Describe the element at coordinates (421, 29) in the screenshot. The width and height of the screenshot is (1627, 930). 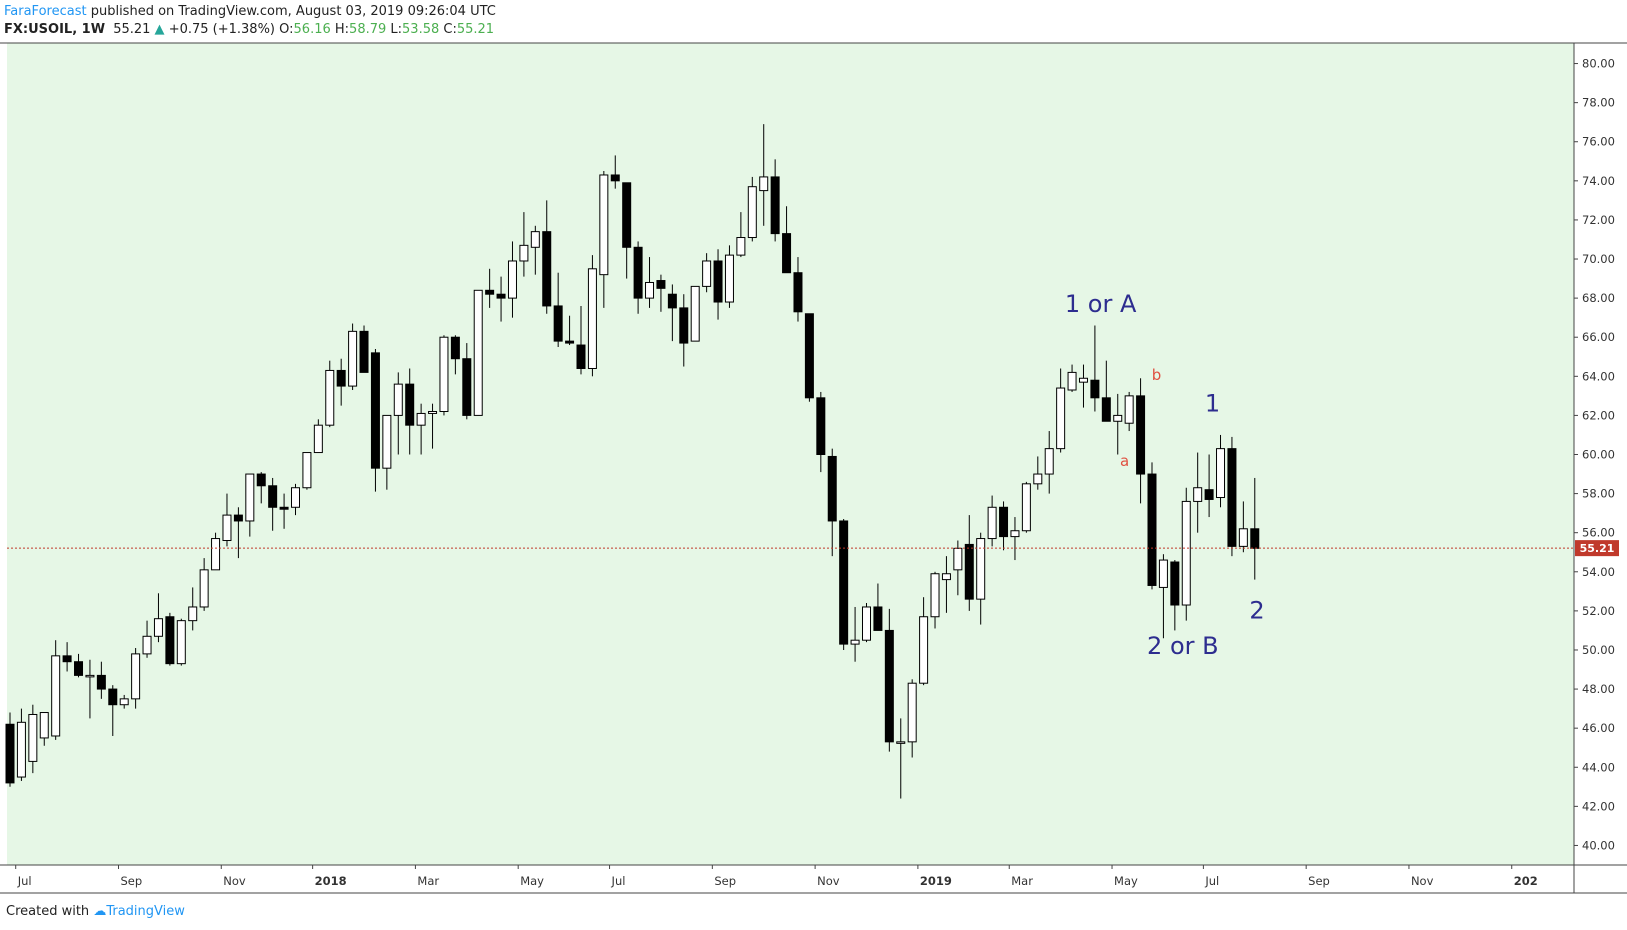
I see `low-value: 53.58` at that location.